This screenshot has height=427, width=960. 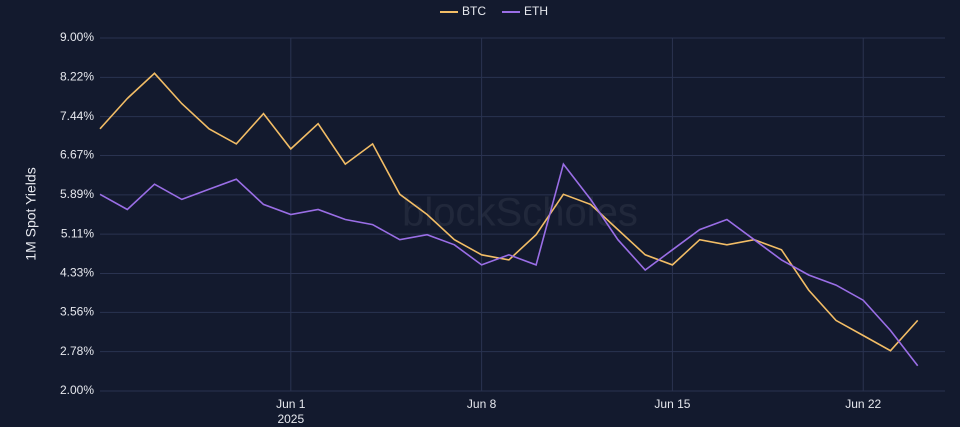 What do you see at coordinates (291, 404) in the screenshot?
I see `x-tick-label: Jun 1` at bounding box center [291, 404].